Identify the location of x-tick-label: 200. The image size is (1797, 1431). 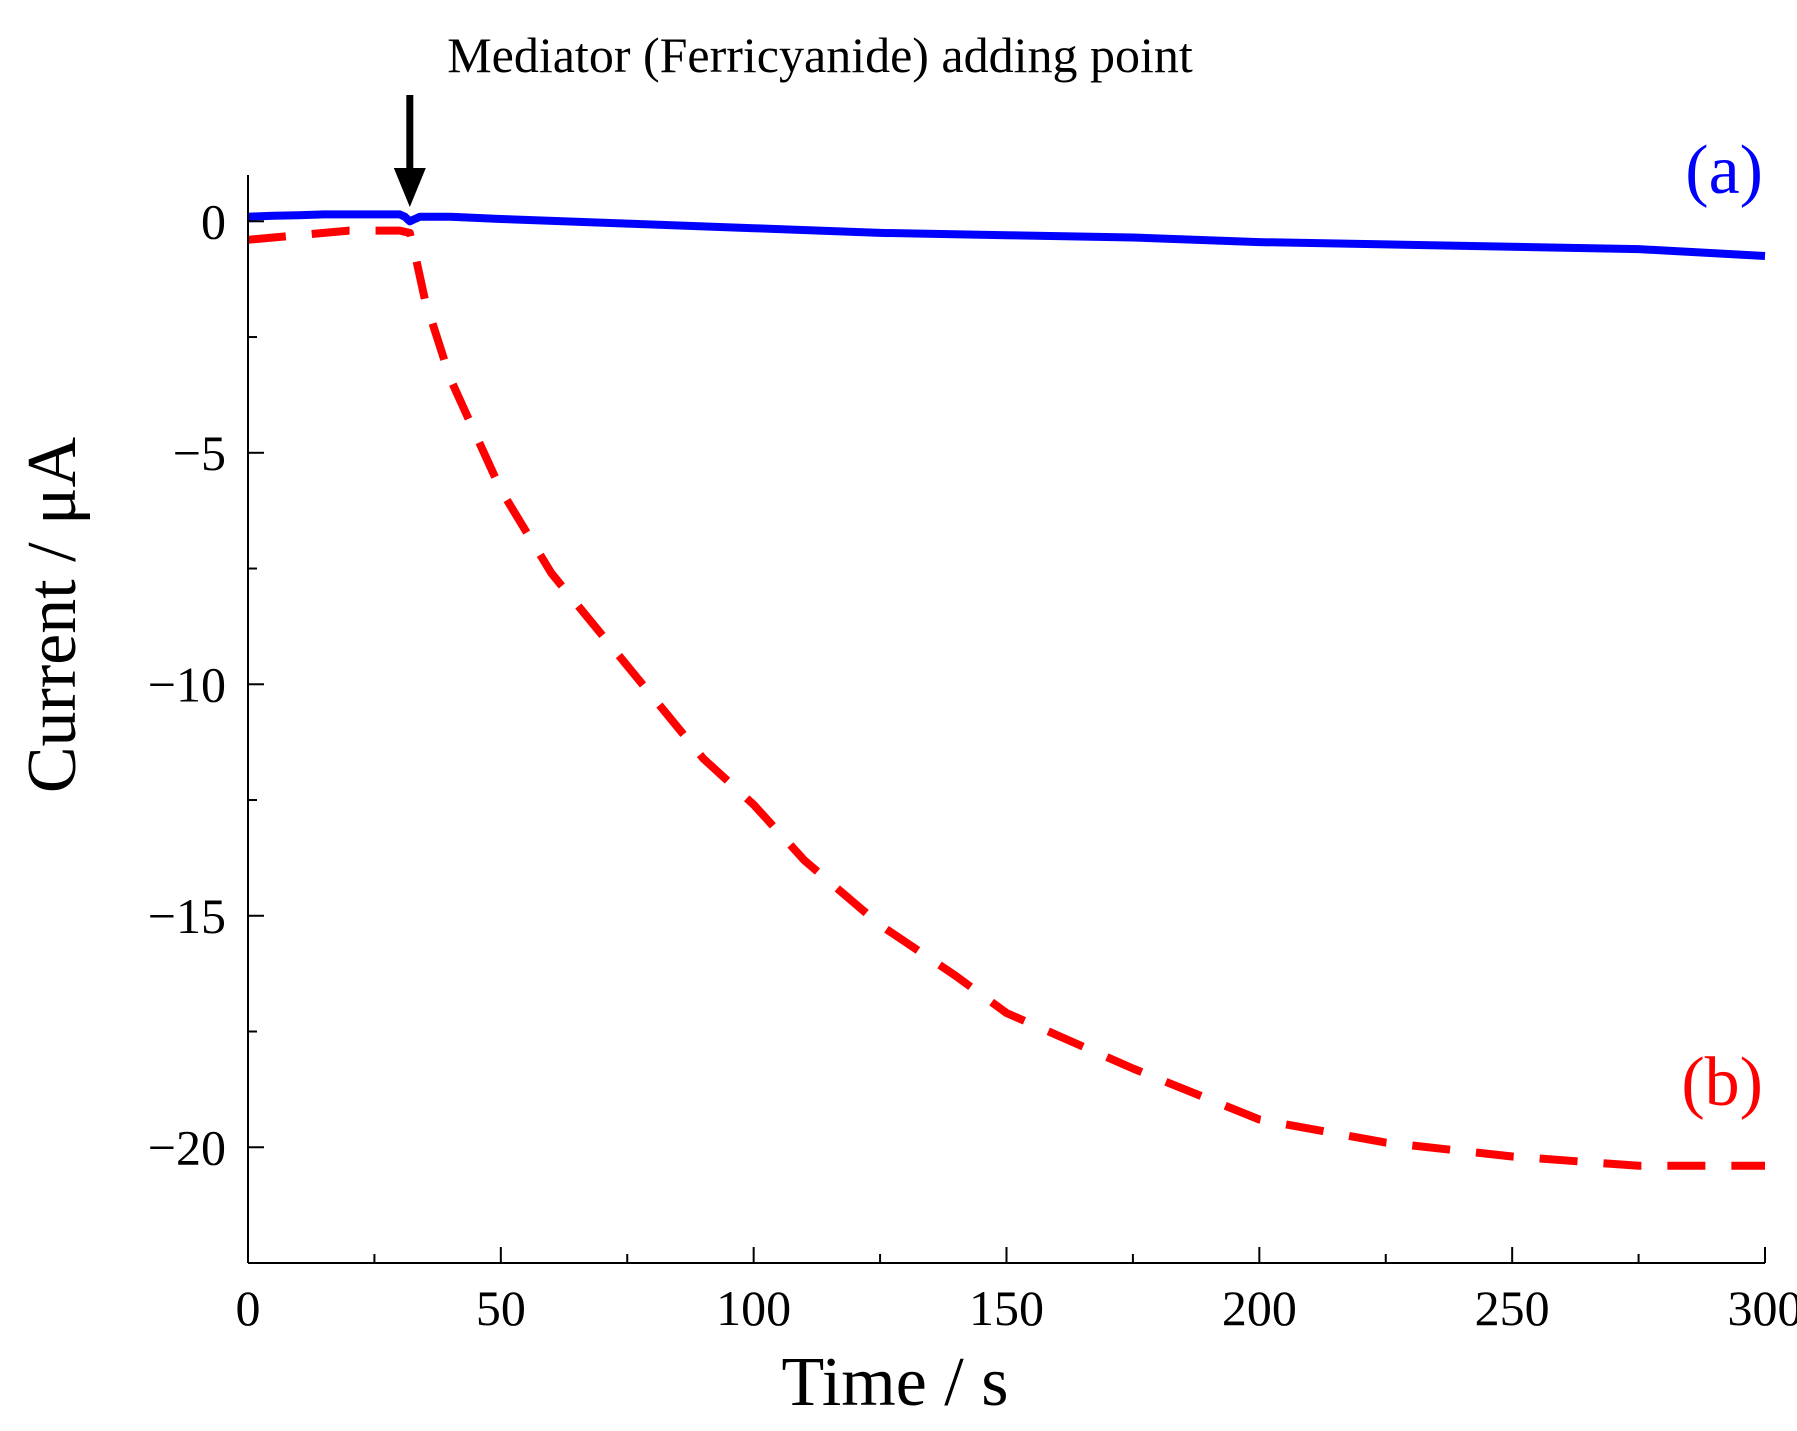
(1259, 1308).